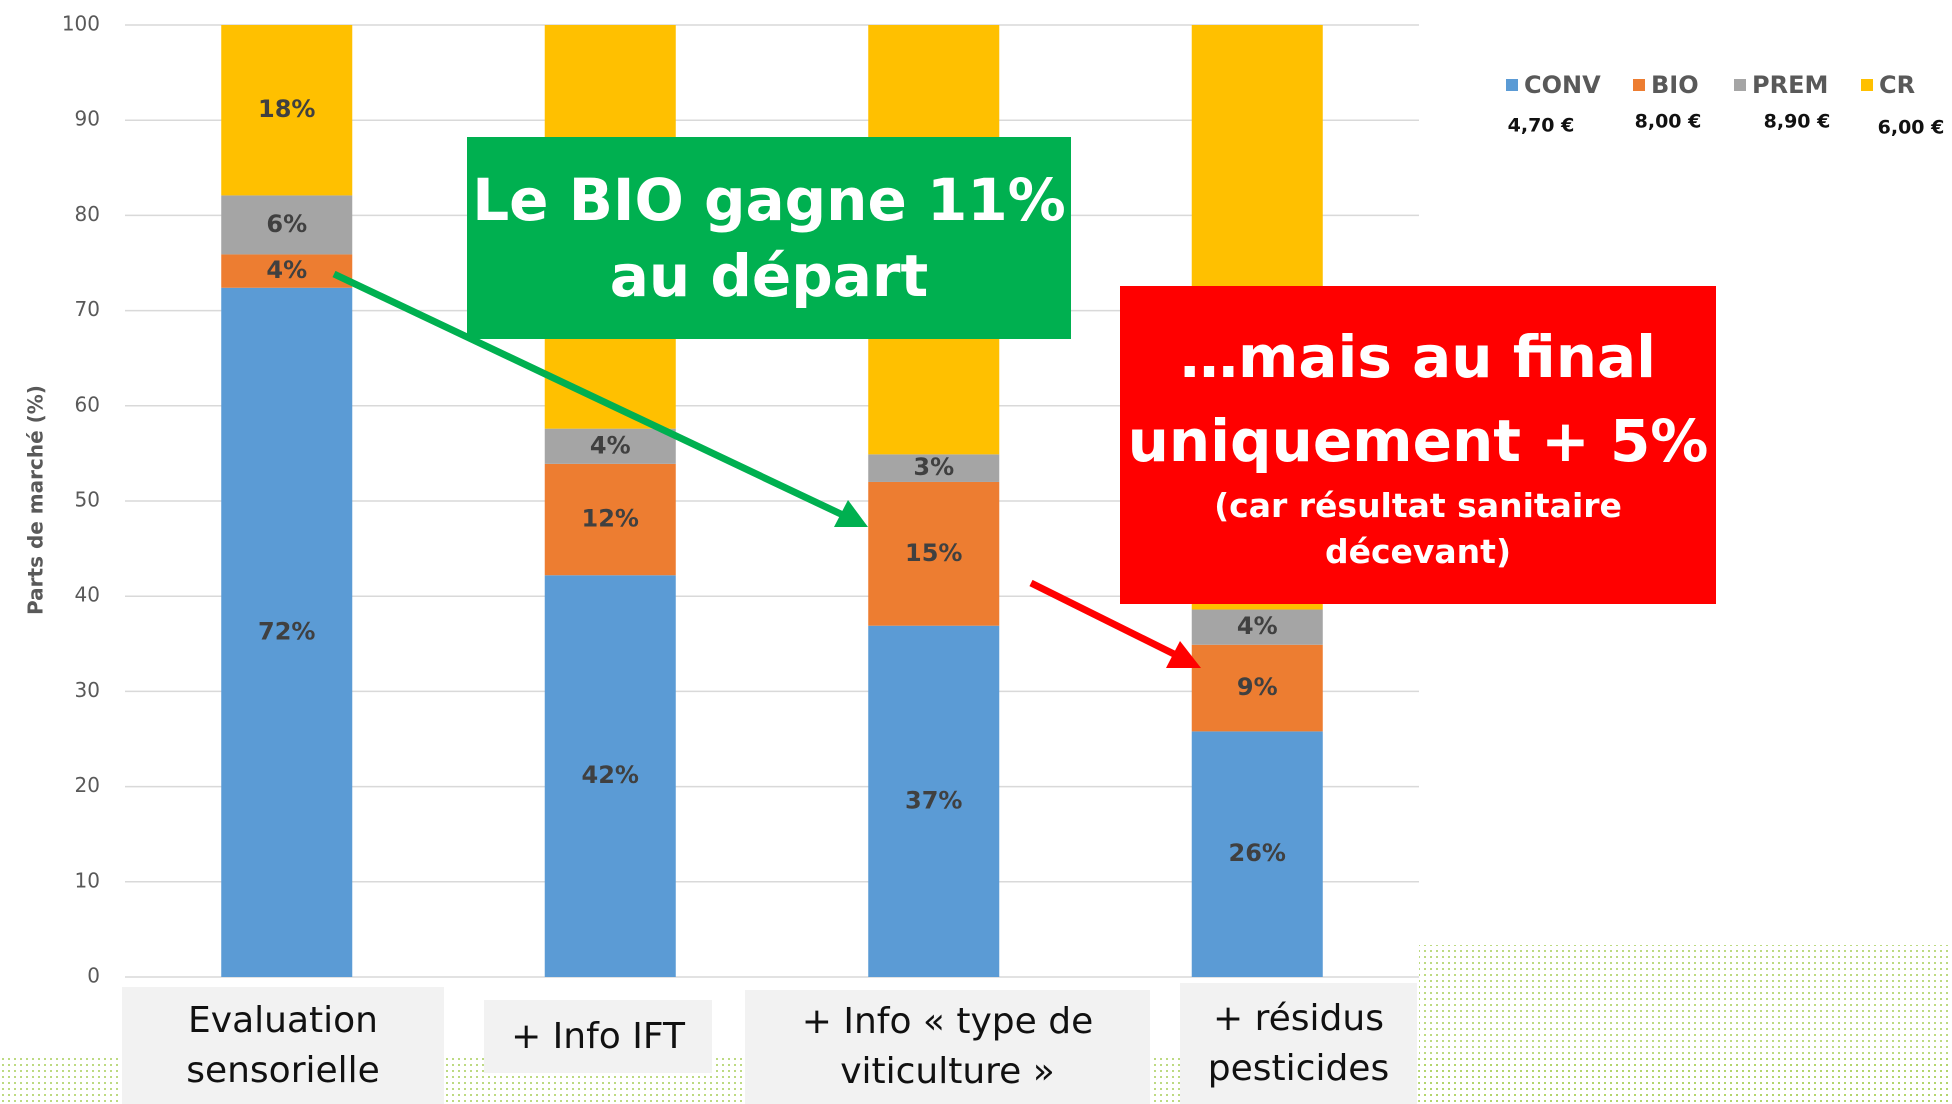 The image size is (1952, 1104). Describe the element at coordinates (87, 404) in the screenshot. I see `y-tick-label: 60` at that location.